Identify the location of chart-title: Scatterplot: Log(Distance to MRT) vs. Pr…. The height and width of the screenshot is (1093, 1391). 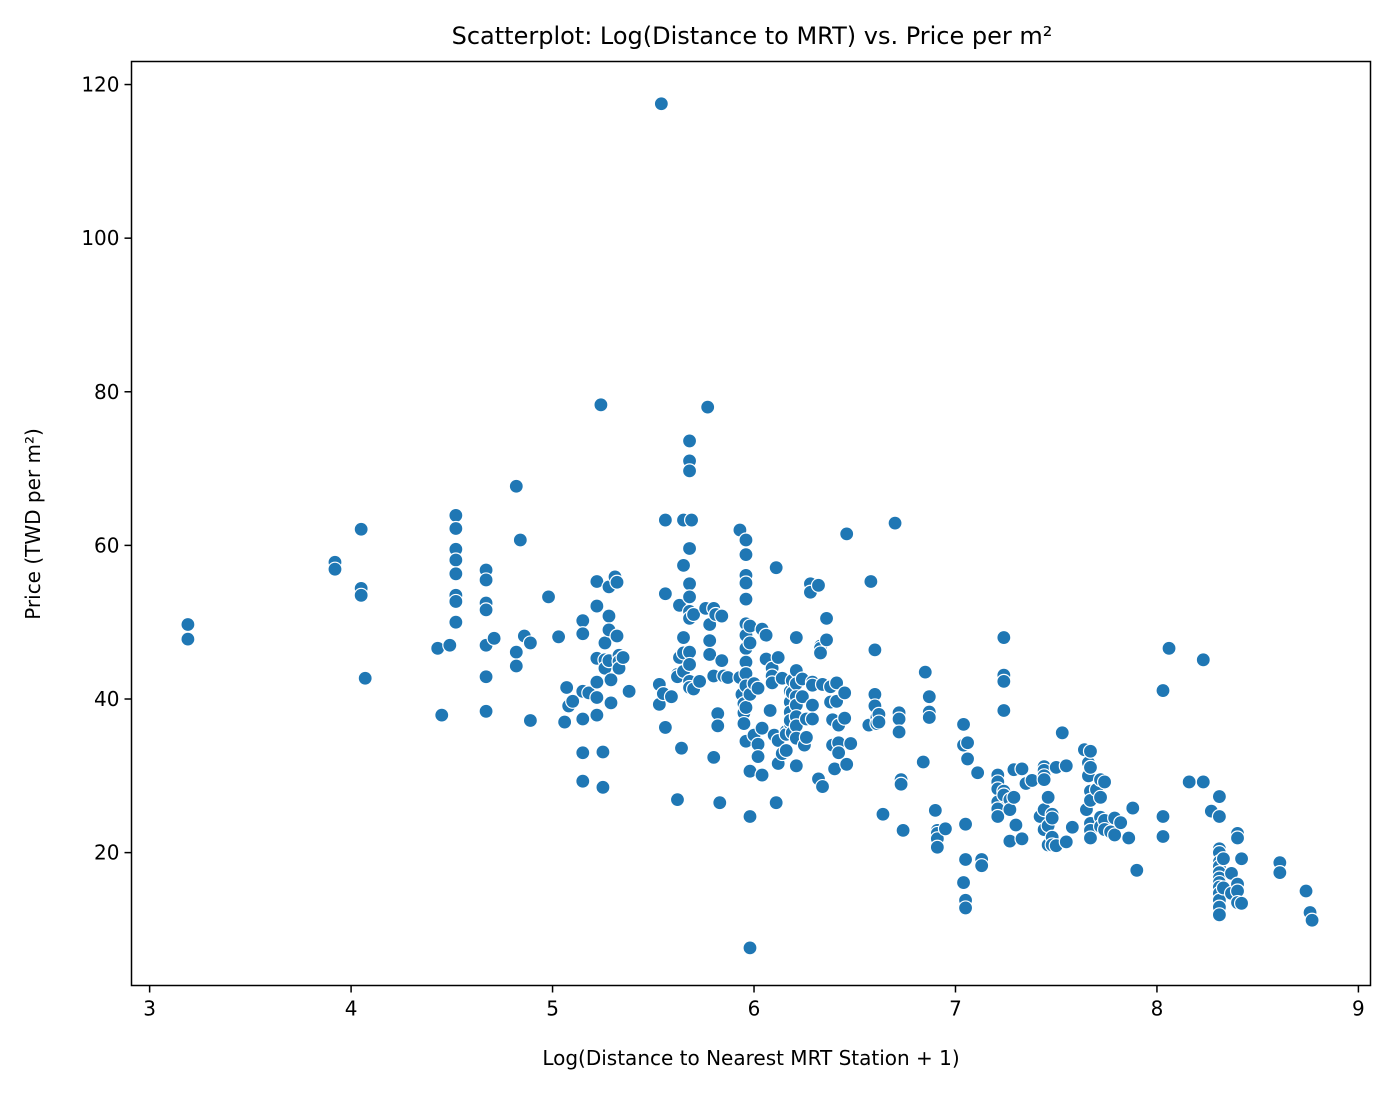
(752, 36).